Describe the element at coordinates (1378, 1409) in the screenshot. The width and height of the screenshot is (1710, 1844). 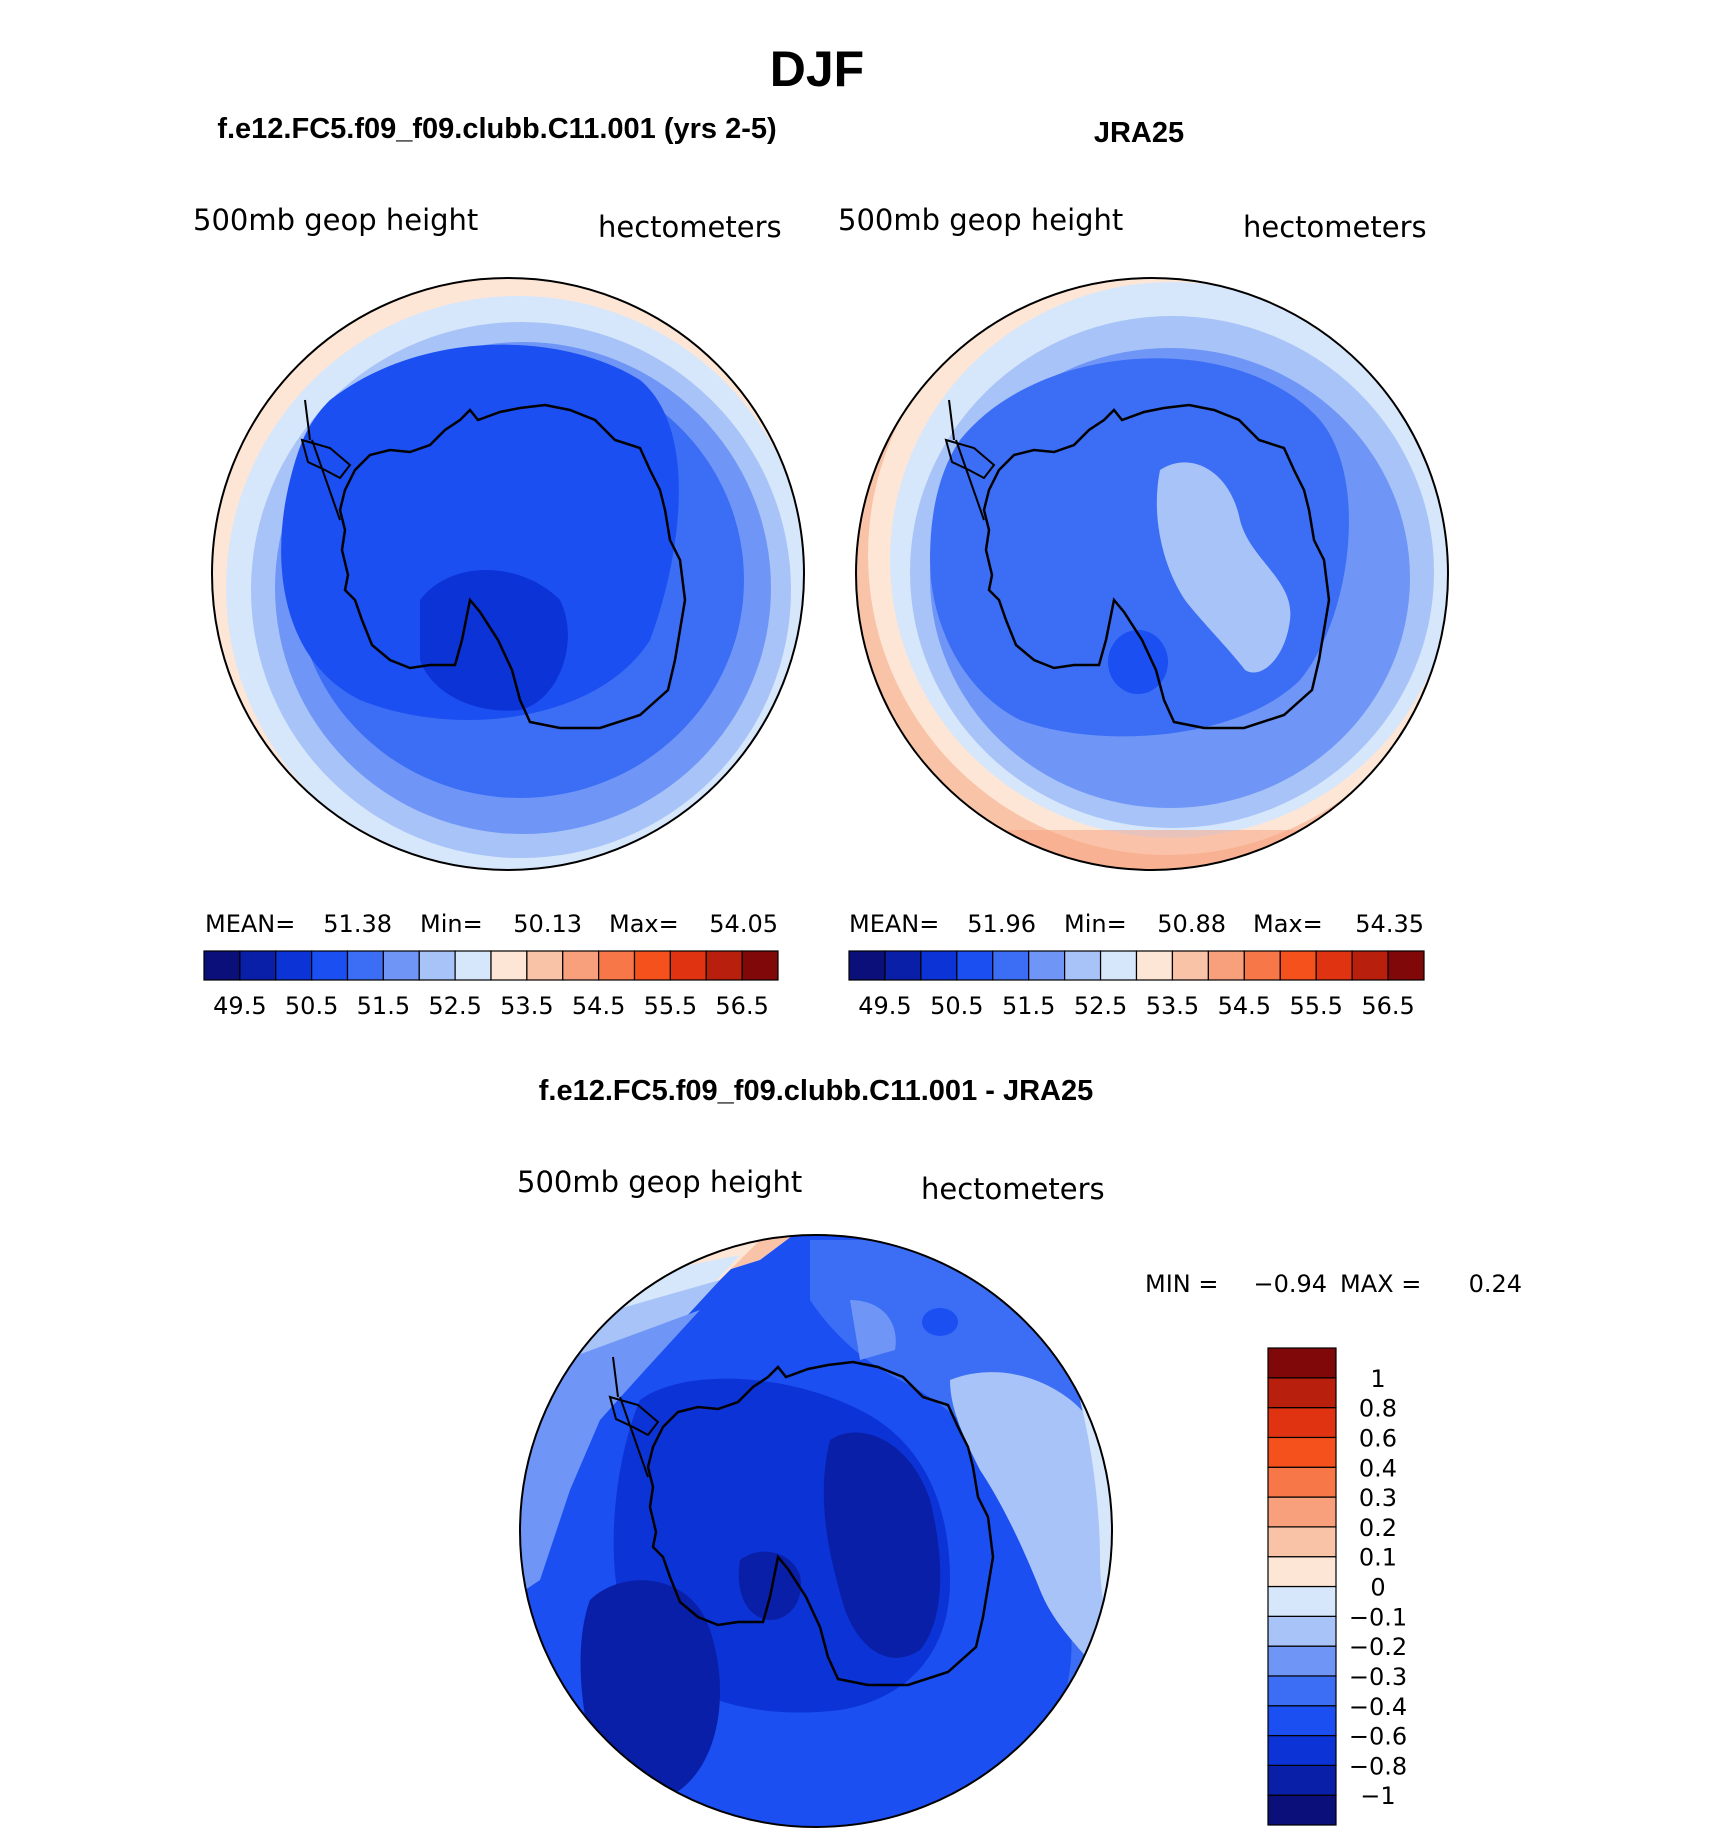
I see `diff-colorbar-tick-label: 0.8` at that location.